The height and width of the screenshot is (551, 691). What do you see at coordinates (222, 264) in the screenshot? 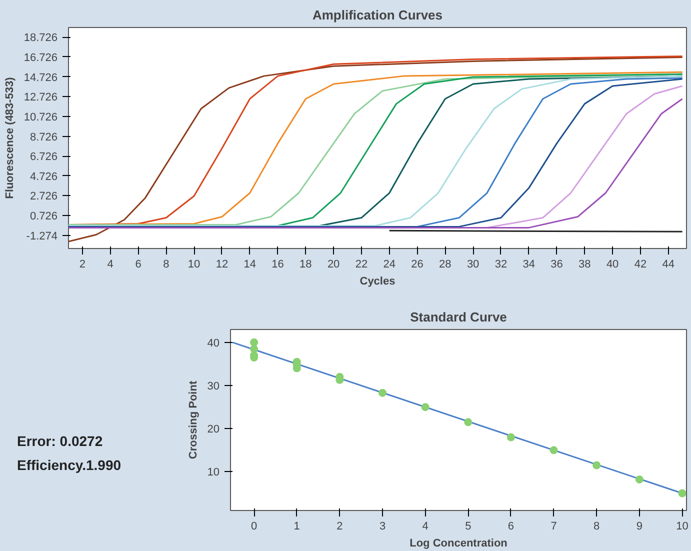
I see `x-tick-label: 12` at bounding box center [222, 264].